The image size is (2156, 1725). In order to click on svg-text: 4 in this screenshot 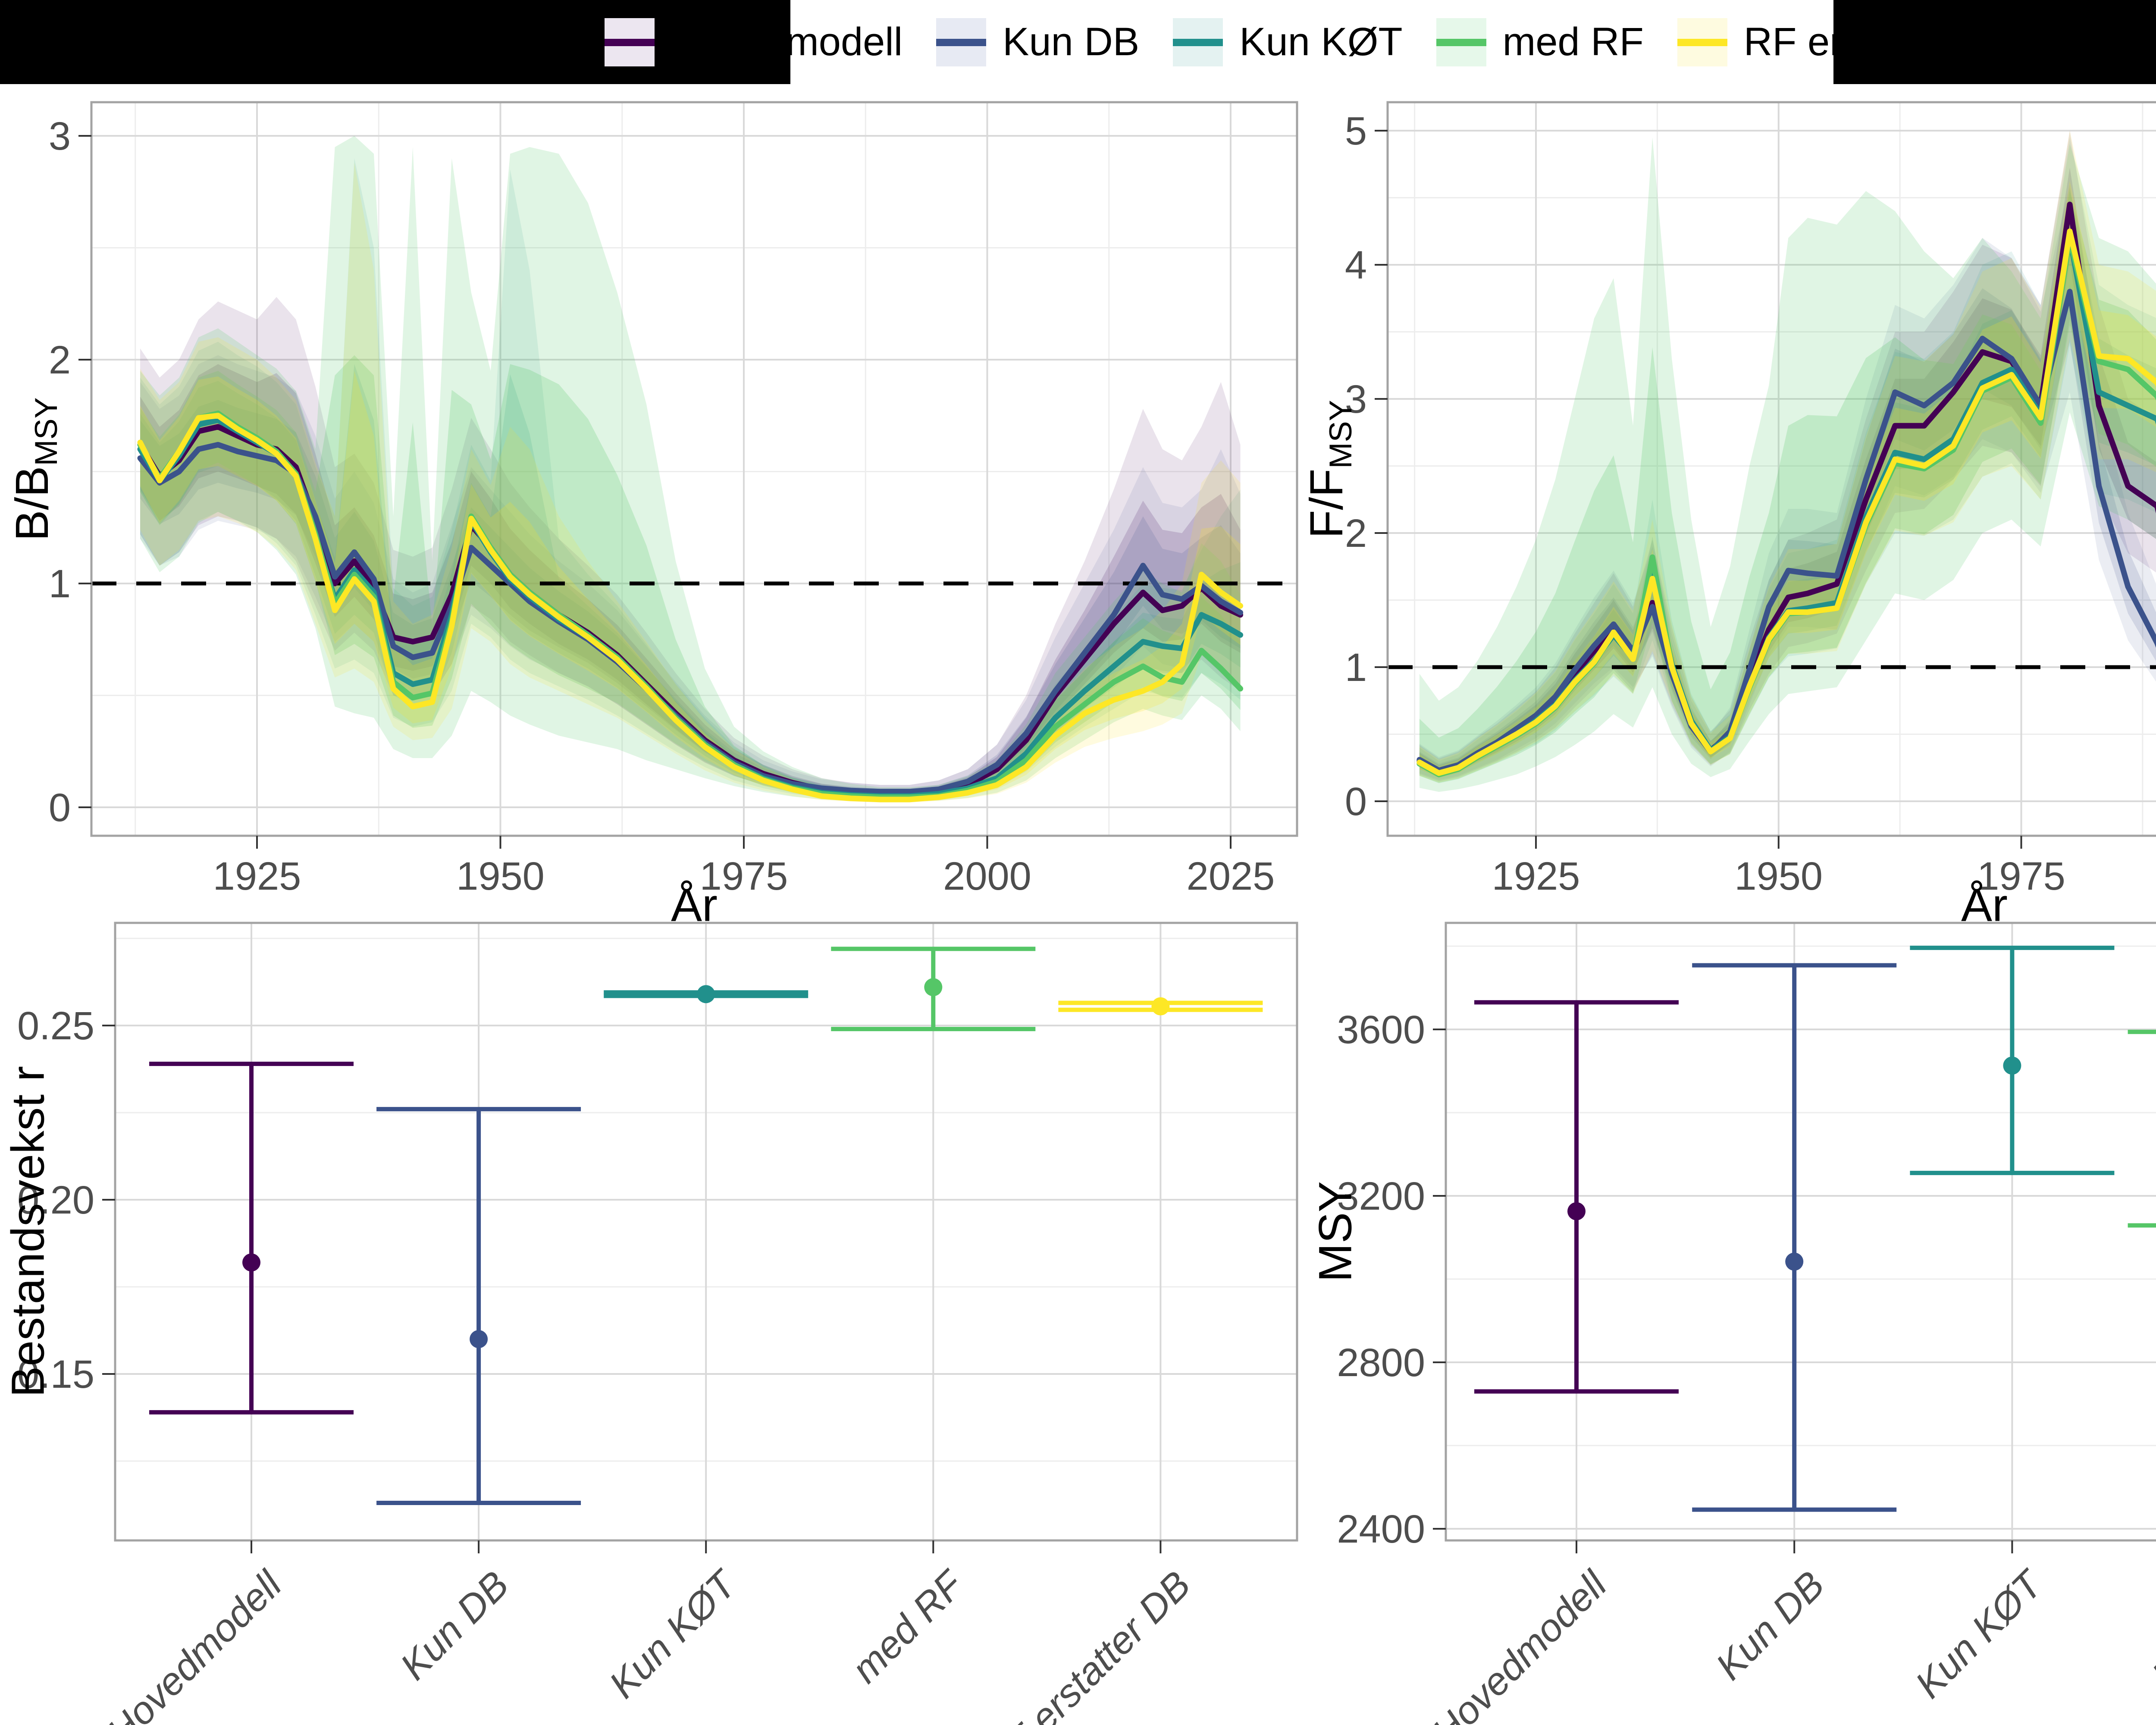, I will do `click(1356, 265)`.